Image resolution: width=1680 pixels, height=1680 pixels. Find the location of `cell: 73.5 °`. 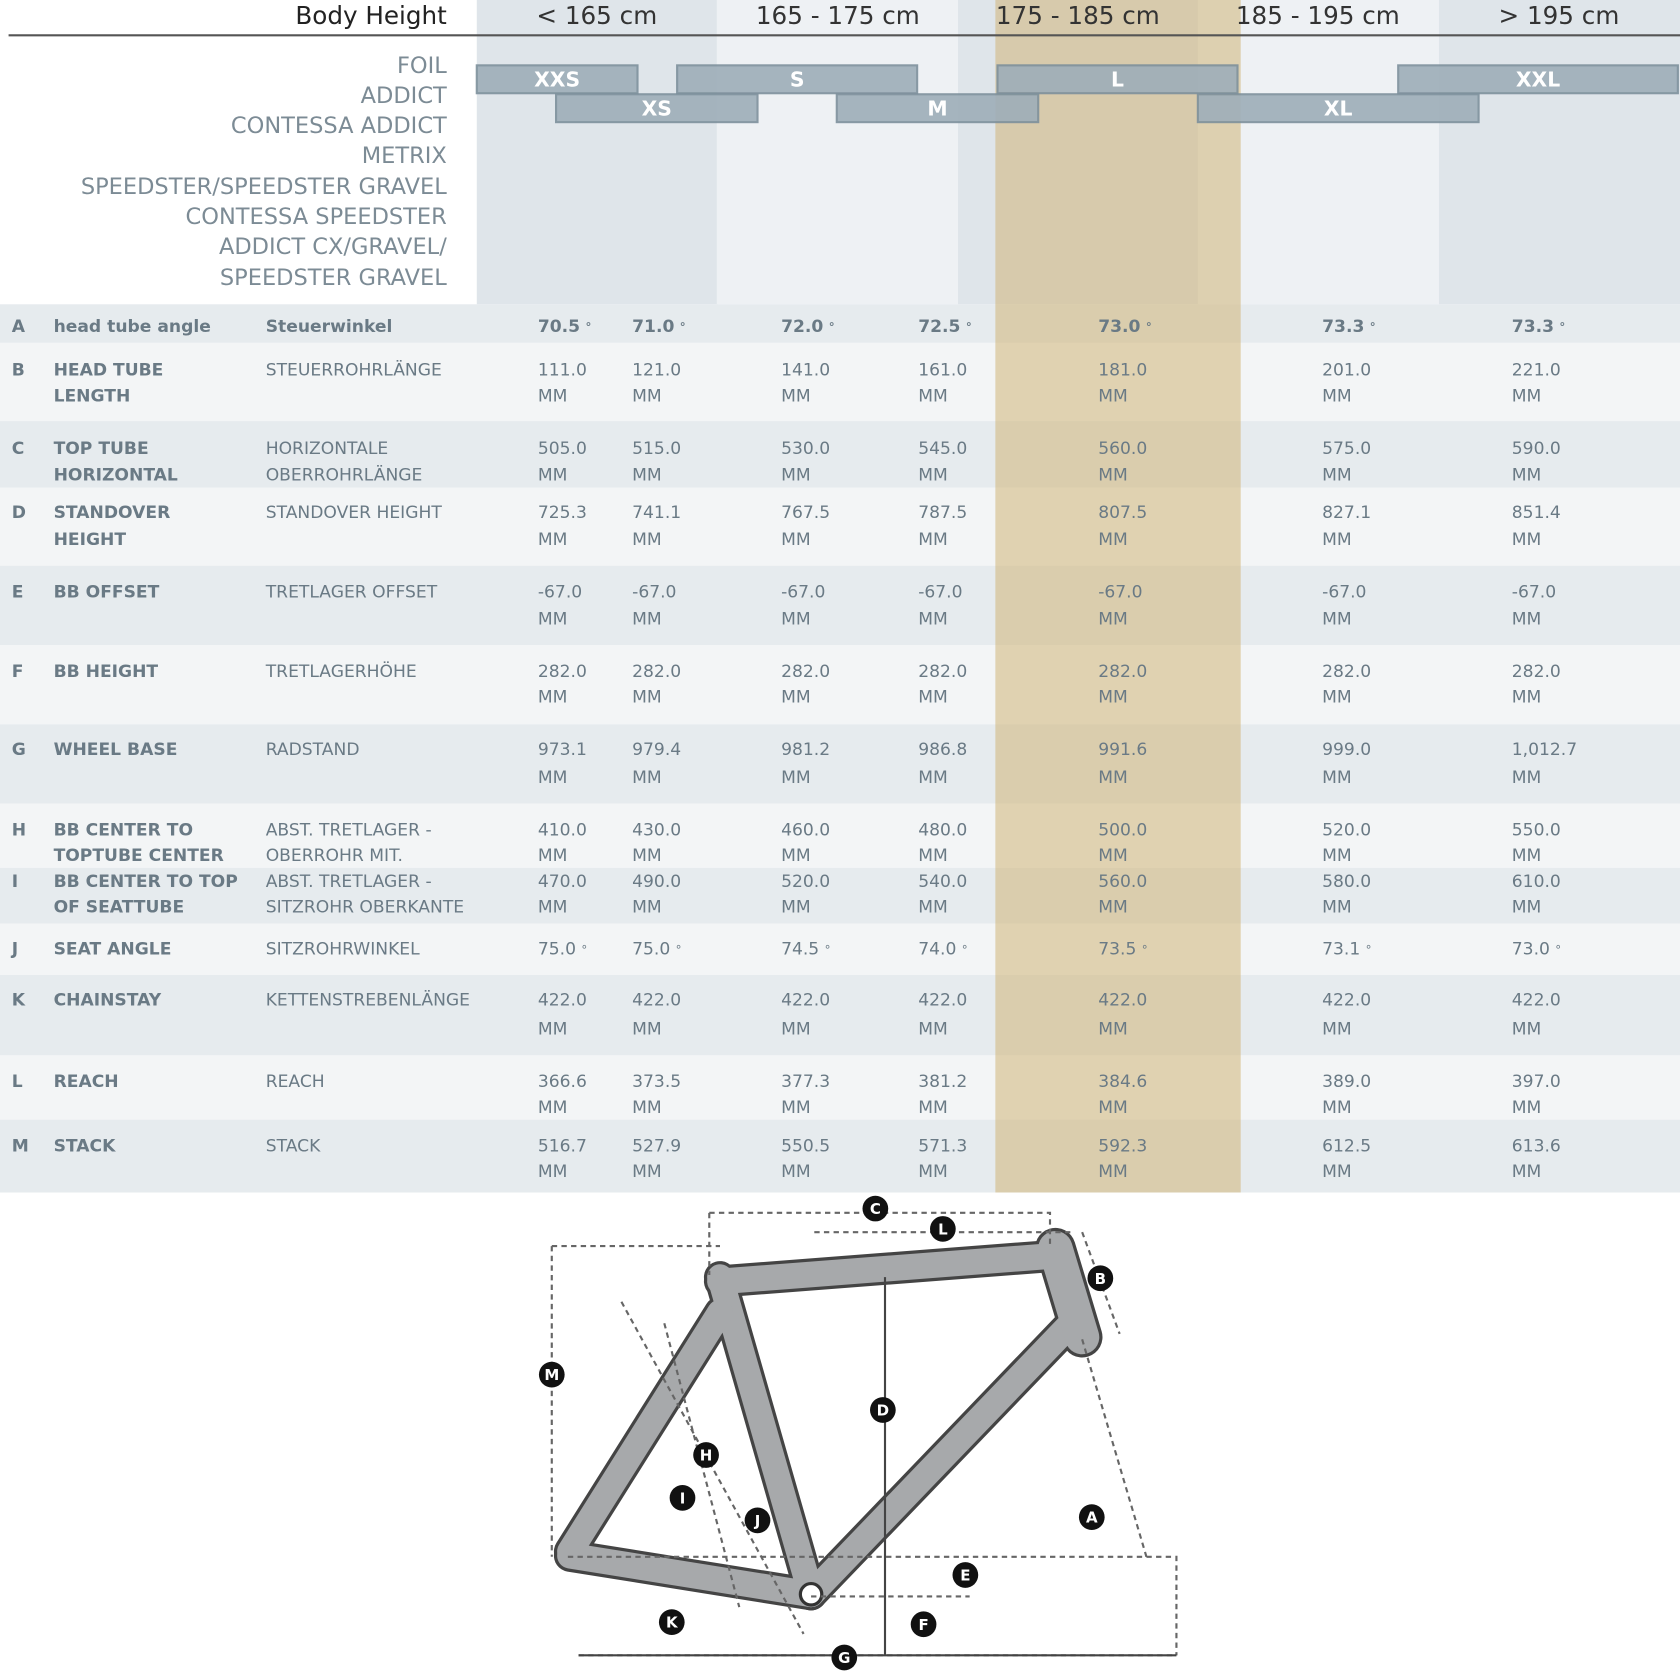

cell: 73.5 ° is located at coordinates (1122, 949).